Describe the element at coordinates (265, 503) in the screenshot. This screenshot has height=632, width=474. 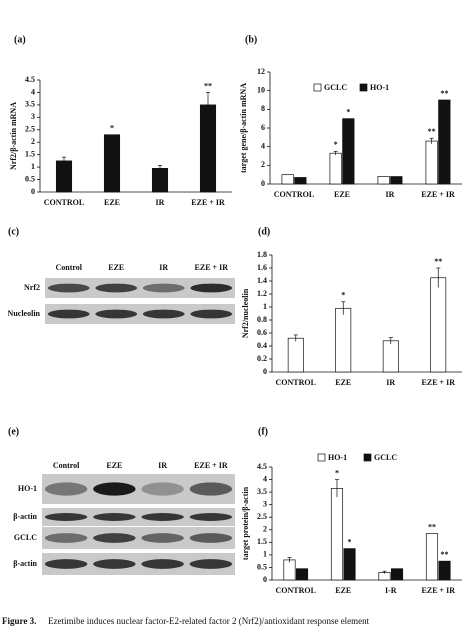
I see `y-tick-label: 3` at that location.